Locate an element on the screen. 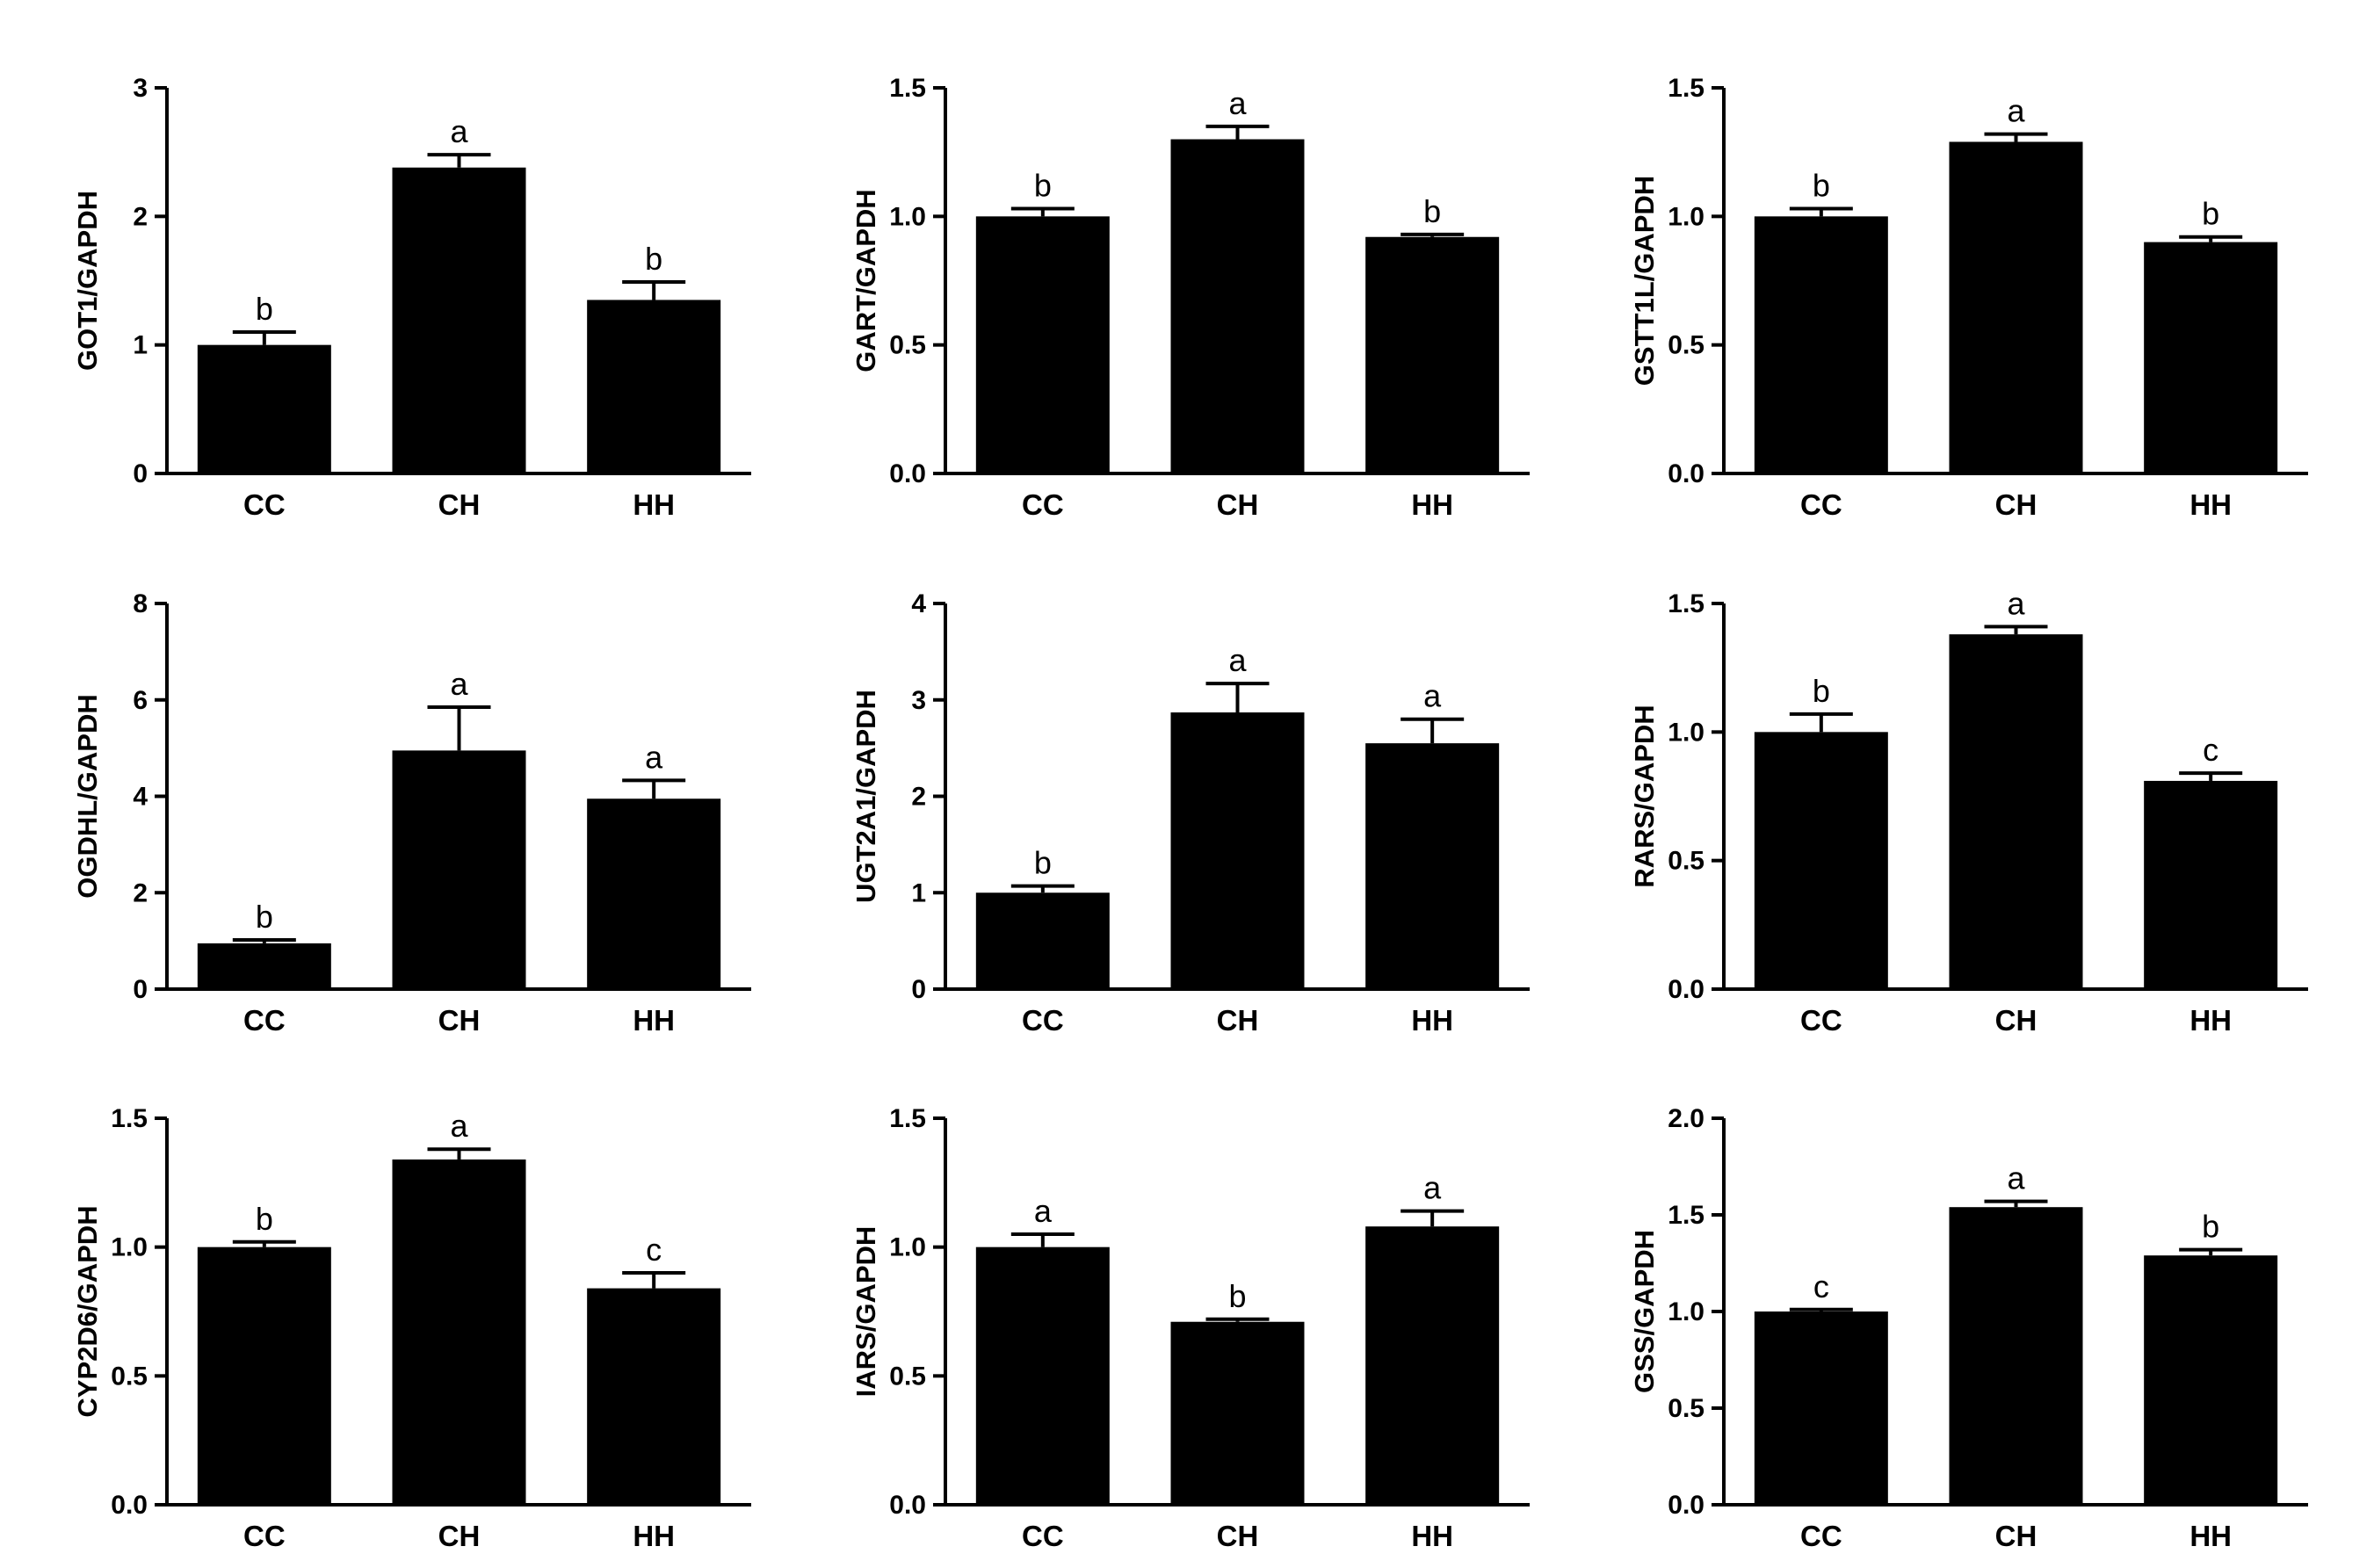 Image resolution: width=2374 pixels, height=1568 pixels. chart-panel-5: 0 1 2 3 4 UGT2A1/GAPDH b CC a CH a HH is located at coordinates (1190, 813).